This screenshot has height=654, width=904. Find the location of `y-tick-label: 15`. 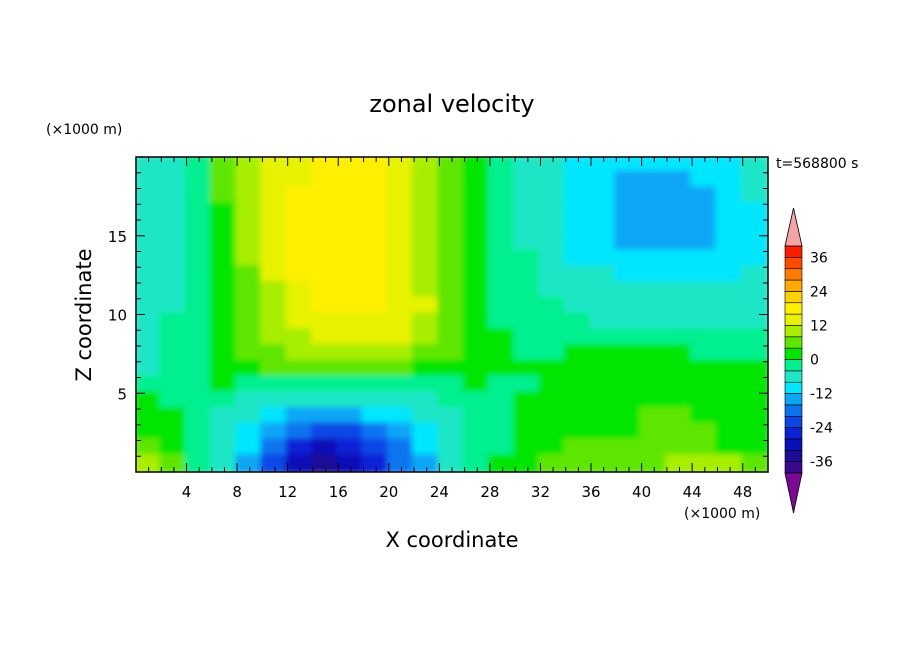

y-tick-label: 15 is located at coordinates (117, 237).